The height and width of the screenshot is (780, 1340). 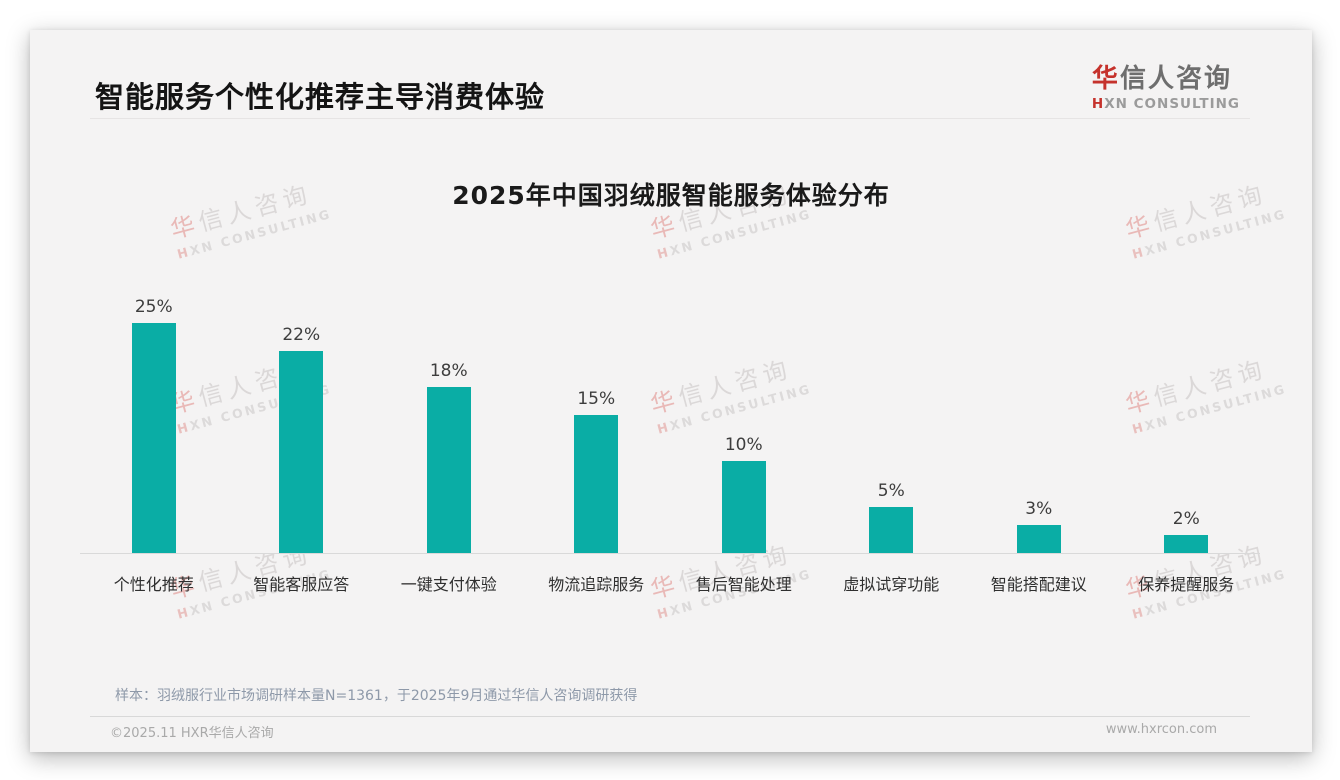 I want to click on bar-slot: 22%, so click(x=302, y=439).